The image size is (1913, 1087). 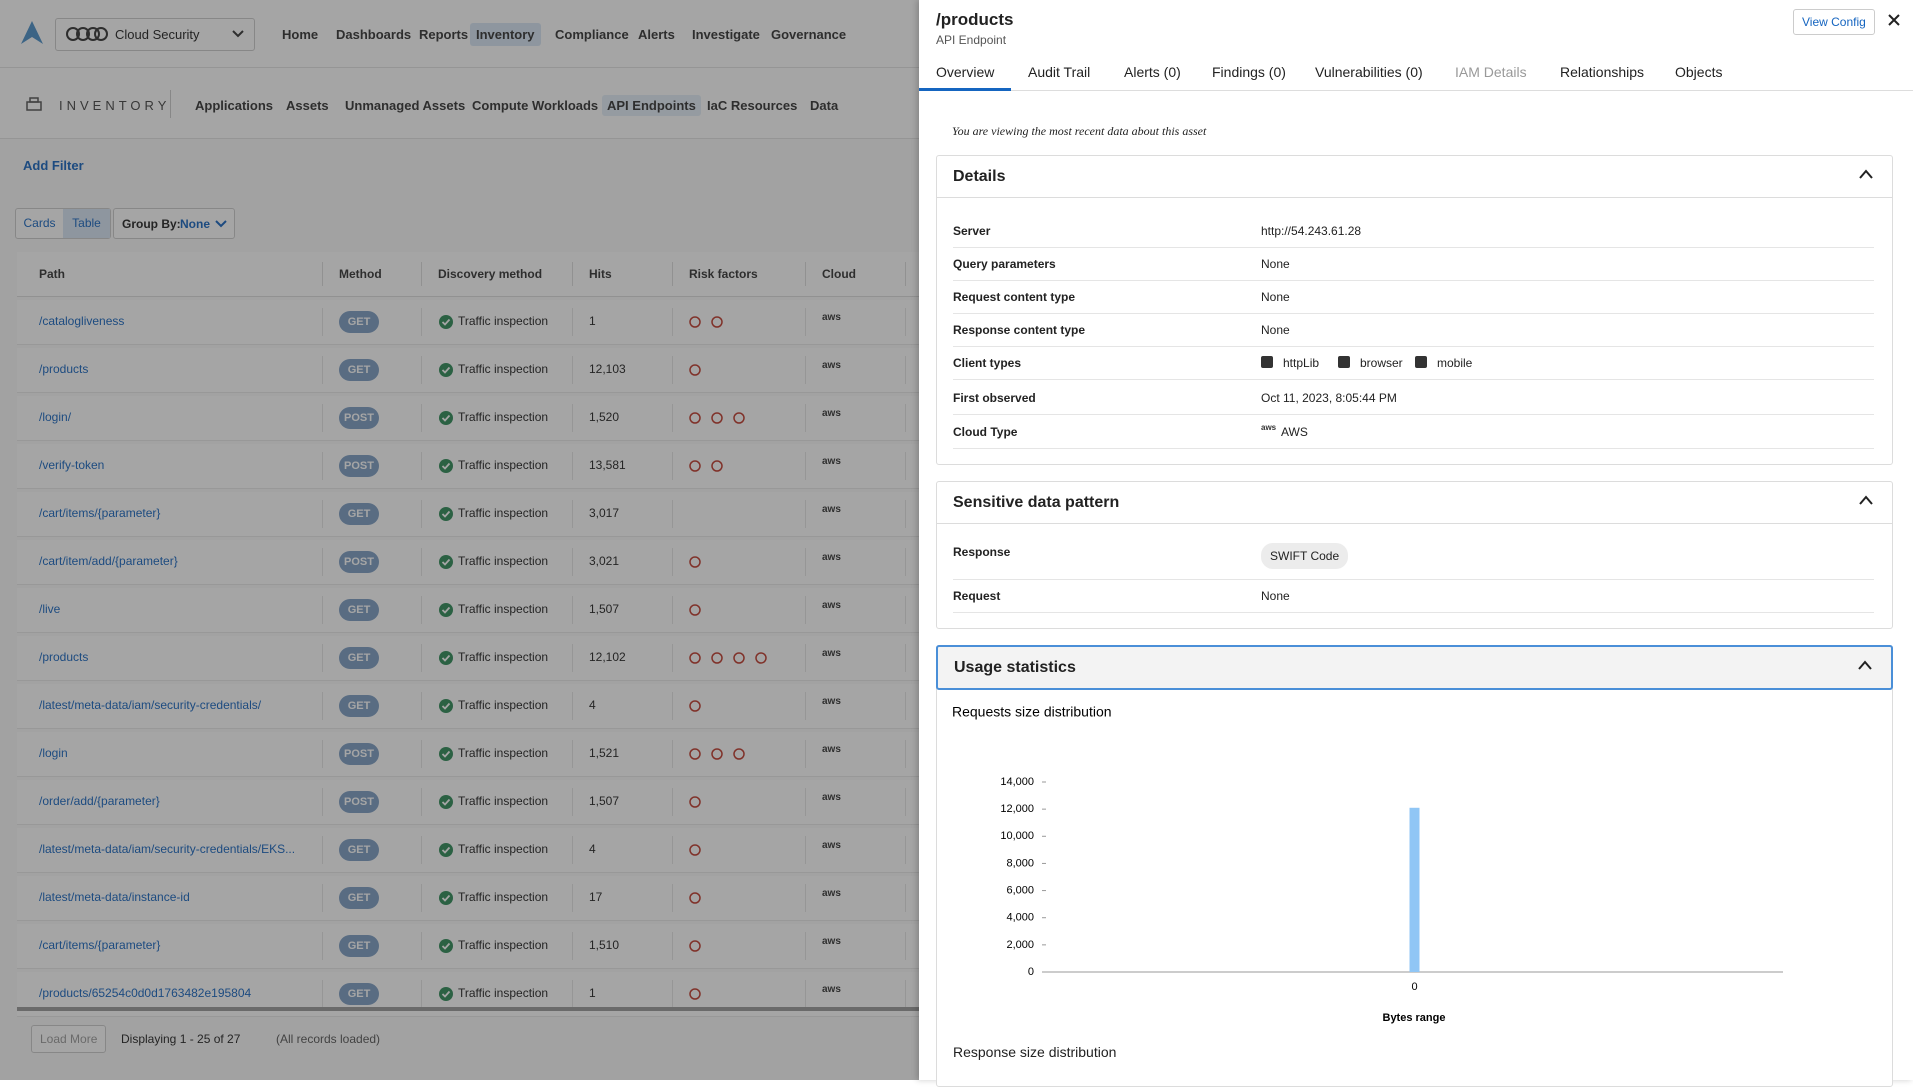 I want to click on add-filter: Add Filter, so click(x=53, y=165).